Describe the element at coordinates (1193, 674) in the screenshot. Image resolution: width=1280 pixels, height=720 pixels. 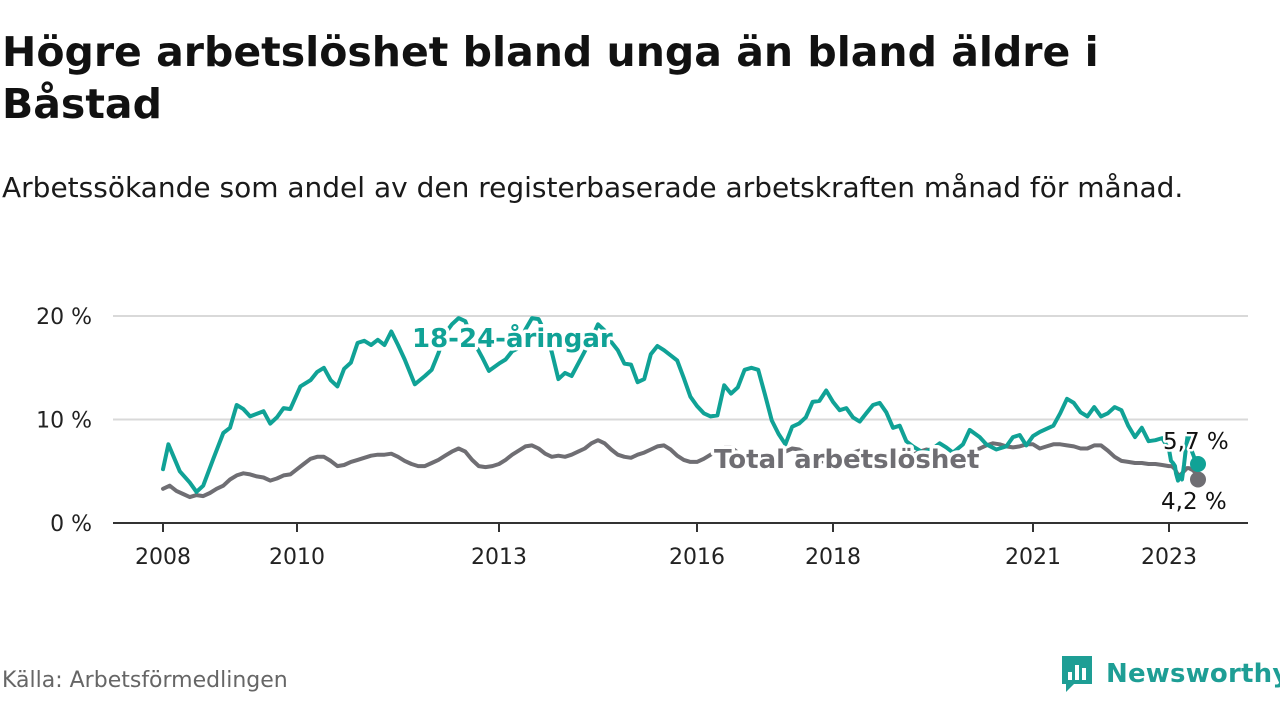
I see `brand-name: Newsworthy` at that location.